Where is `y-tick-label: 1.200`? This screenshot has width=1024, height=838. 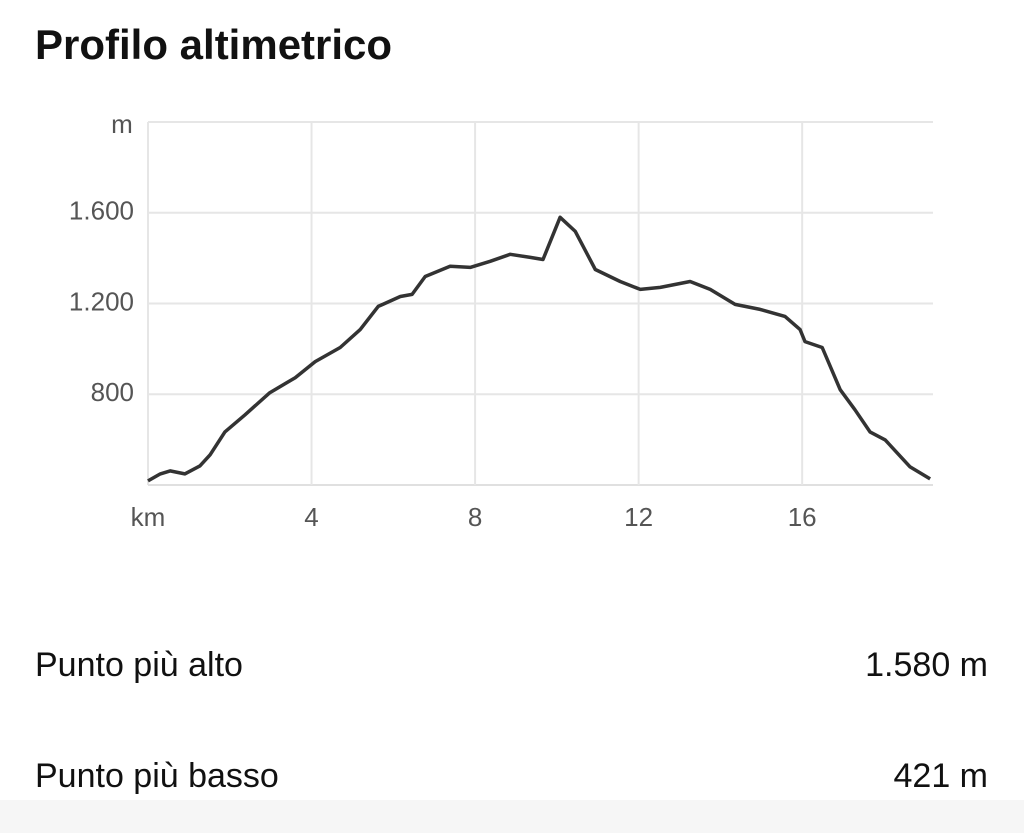 y-tick-label: 1.200 is located at coordinates (101, 301).